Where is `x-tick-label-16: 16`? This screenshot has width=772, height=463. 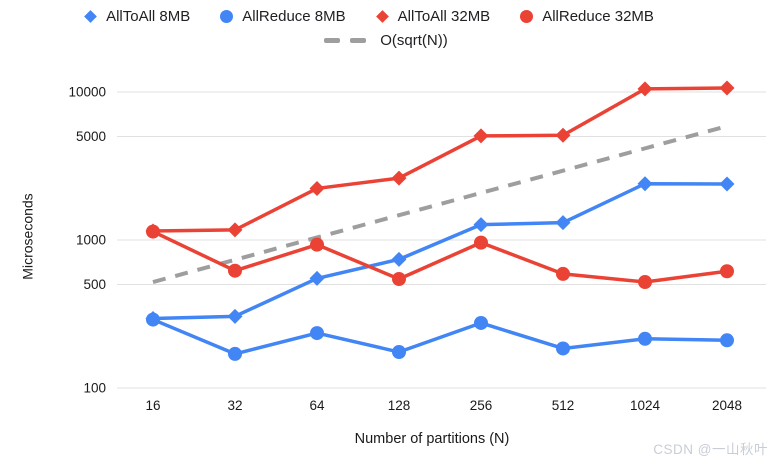
x-tick-label-16: 16 is located at coordinates (152, 405).